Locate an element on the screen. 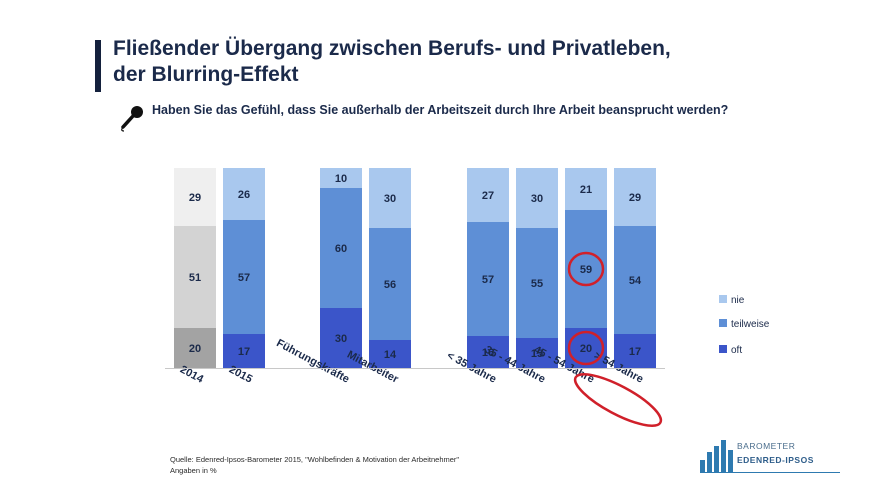 The image size is (890, 500). bar-nie-2015 is located at coordinates (244, 194).